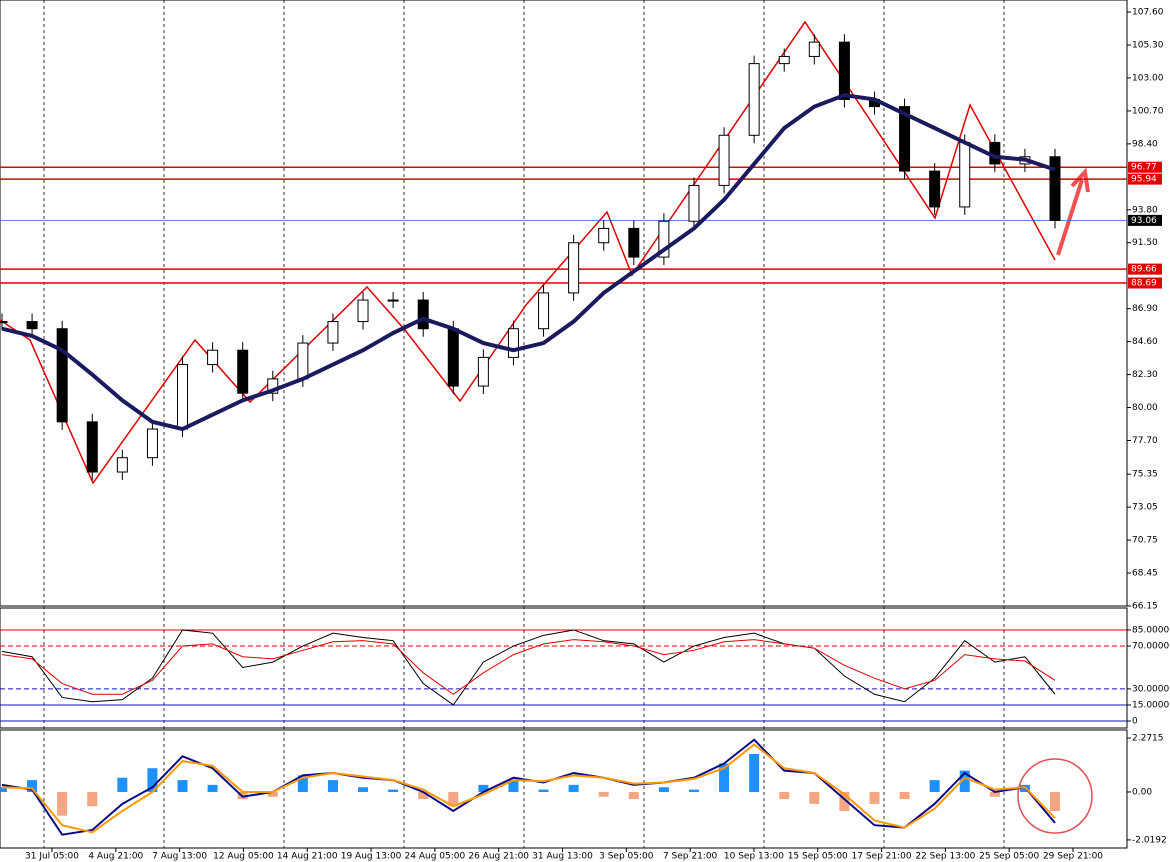  Describe the element at coordinates (1145, 309) in the screenshot. I see `y-tick-label: 86.90` at that location.